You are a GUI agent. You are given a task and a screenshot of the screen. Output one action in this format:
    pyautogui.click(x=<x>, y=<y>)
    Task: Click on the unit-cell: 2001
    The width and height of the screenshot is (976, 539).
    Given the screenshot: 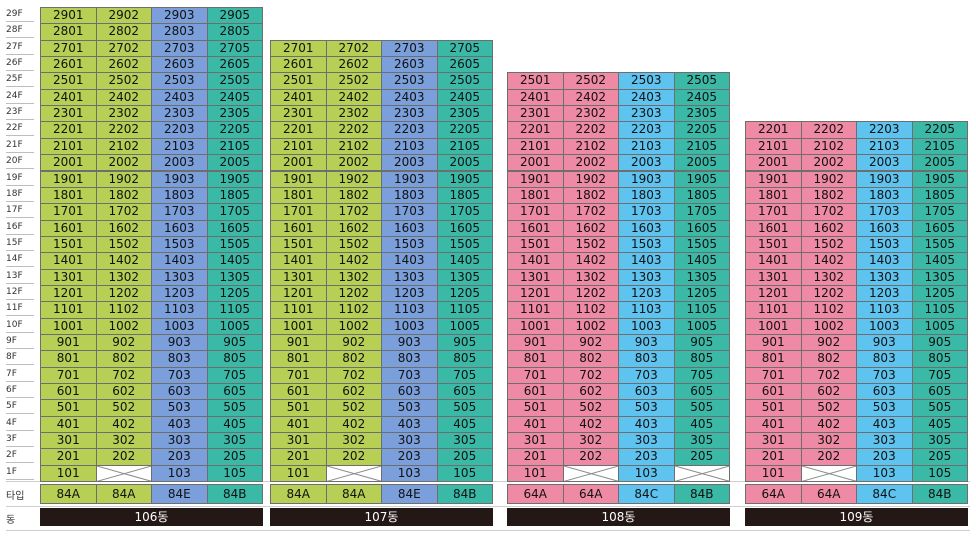 What is the action you would take?
    pyautogui.click(x=535, y=163)
    